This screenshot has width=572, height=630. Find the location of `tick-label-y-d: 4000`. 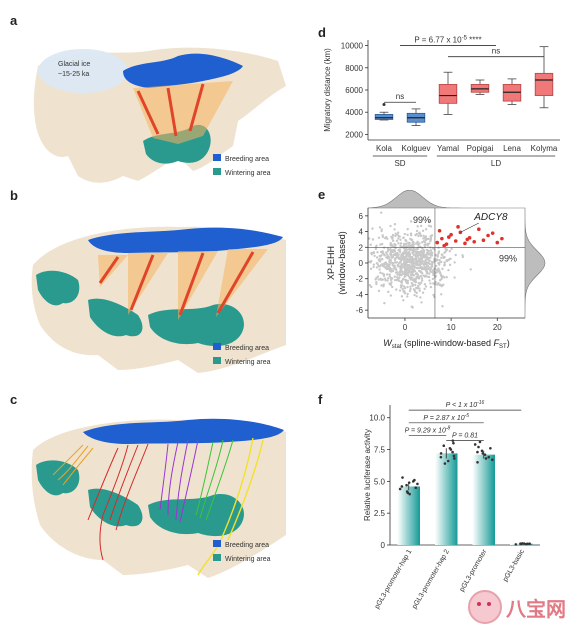

tick-label-y-d: 4000 is located at coordinates (354, 112).